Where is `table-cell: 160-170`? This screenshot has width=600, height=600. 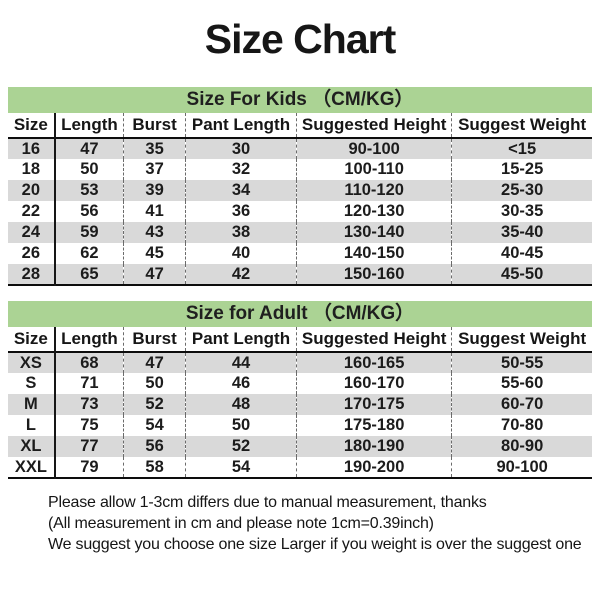
table-cell: 160-170 is located at coordinates (374, 383).